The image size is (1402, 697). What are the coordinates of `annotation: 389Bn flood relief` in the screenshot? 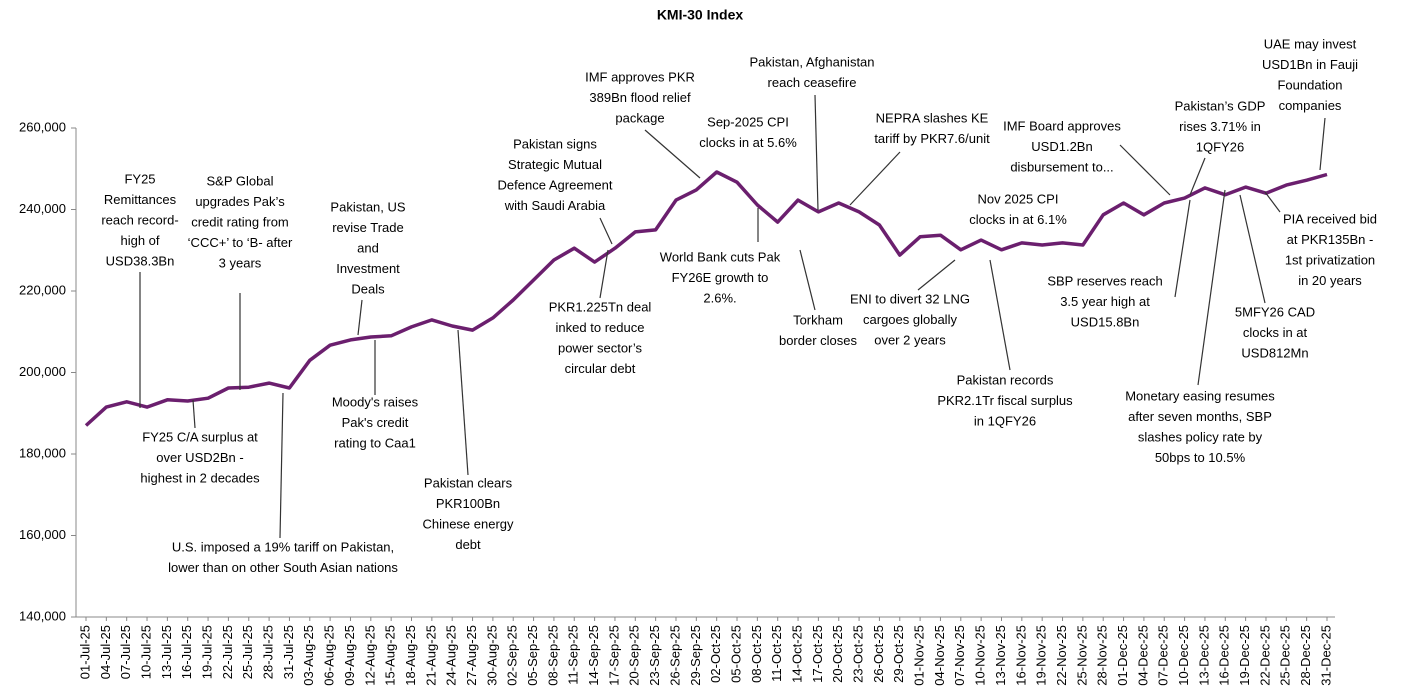 It's located at (640, 97).